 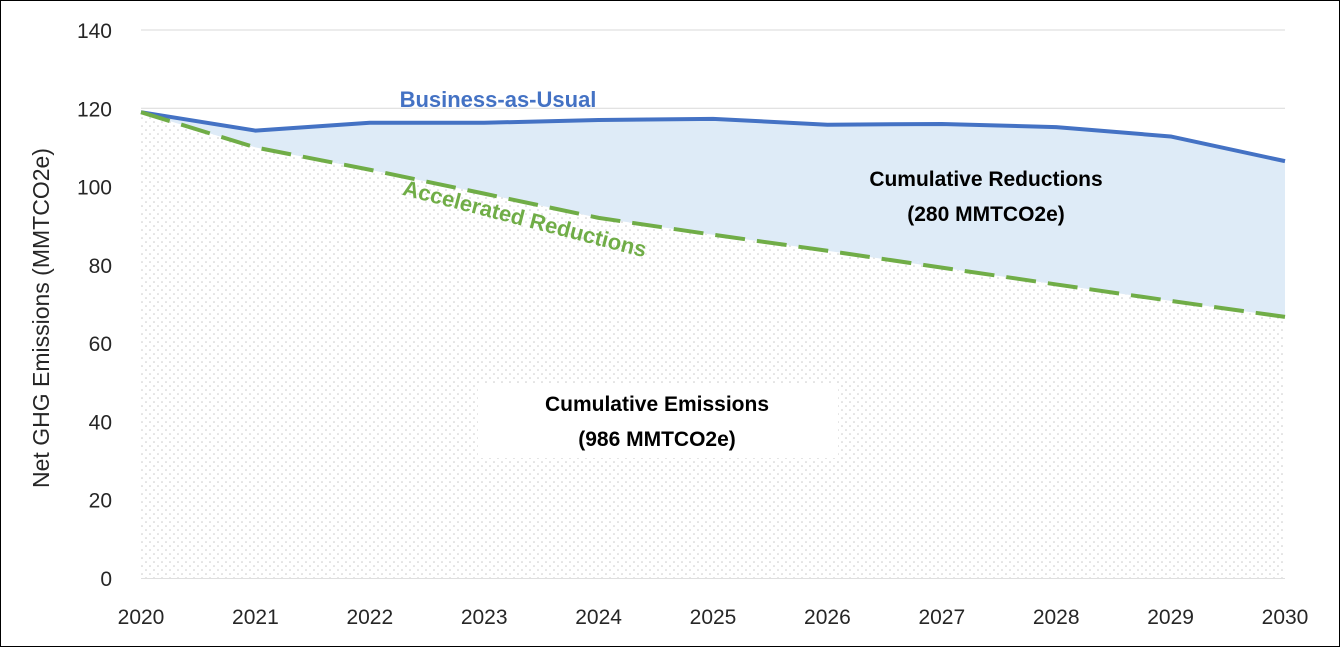 I want to click on emissions-annotation-bg, so click(x=658, y=421).